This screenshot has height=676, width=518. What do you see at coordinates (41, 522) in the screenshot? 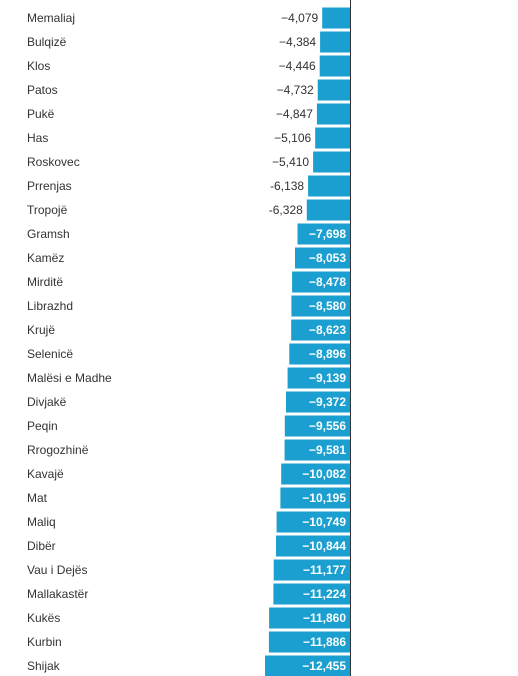
I see `category-label: Maliq` at bounding box center [41, 522].